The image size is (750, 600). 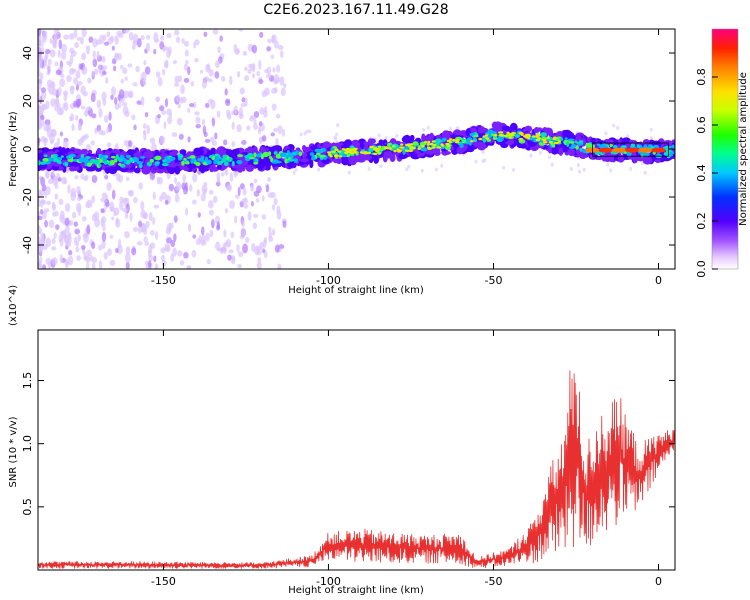 What do you see at coordinates (13, 149) in the screenshot?
I see `spectrogram-y-axis-label: Frequency (Hz)` at bounding box center [13, 149].